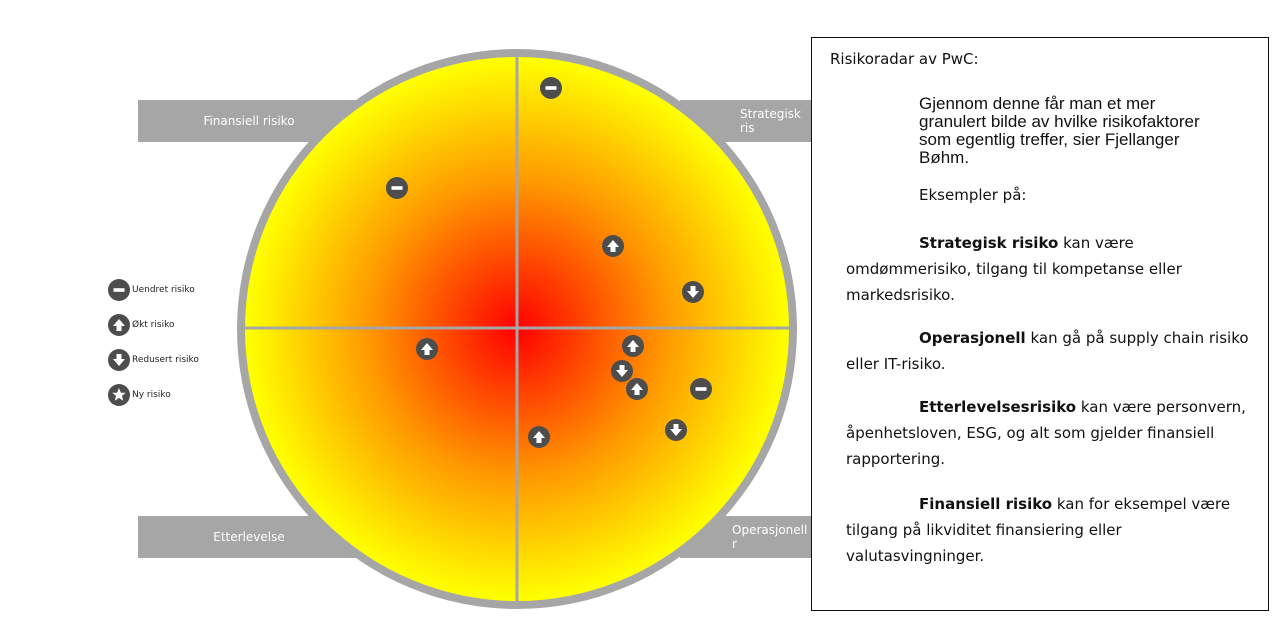 This screenshot has height=637, width=1280. Describe the element at coordinates (119, 290) in the screenshot. I see `minus-circle-icon` at that location.